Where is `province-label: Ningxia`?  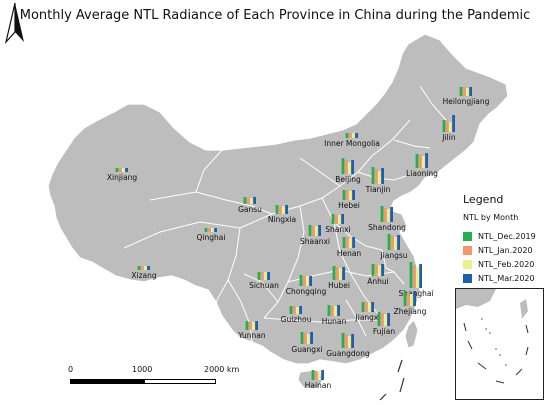
province-label: Ningxia is located at coordinates (282, 219).